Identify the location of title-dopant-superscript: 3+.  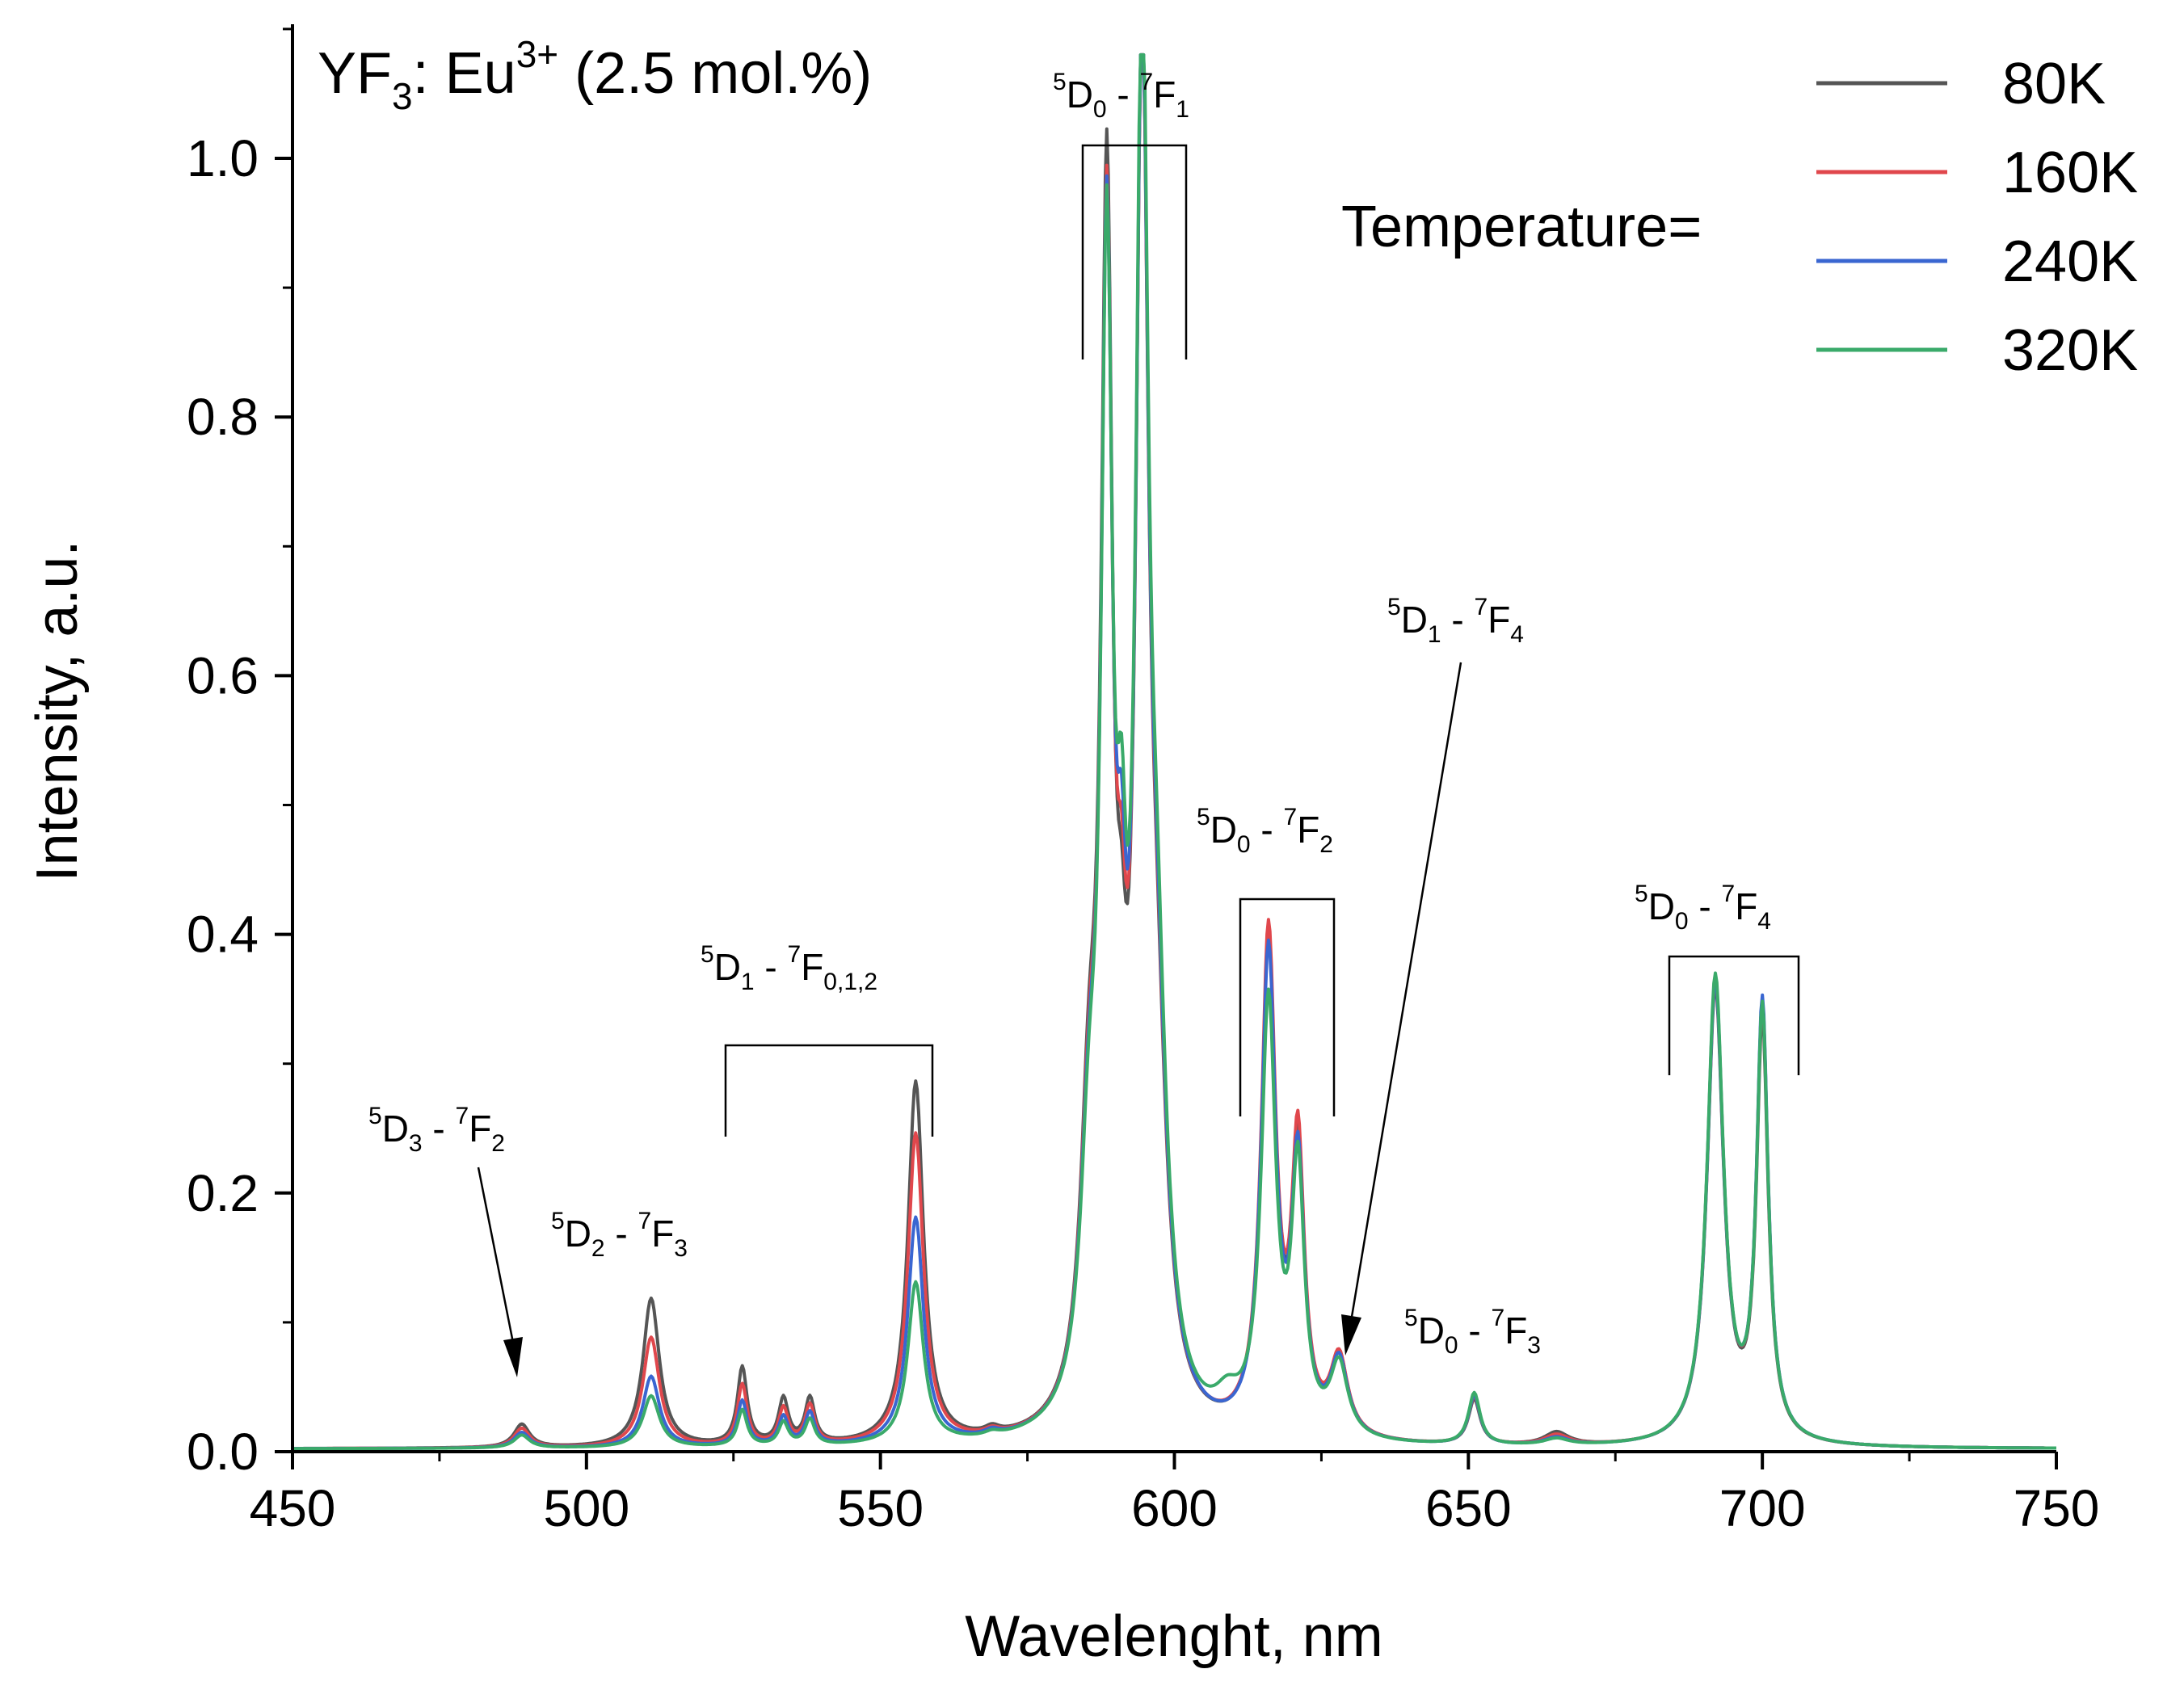
(537, 54).